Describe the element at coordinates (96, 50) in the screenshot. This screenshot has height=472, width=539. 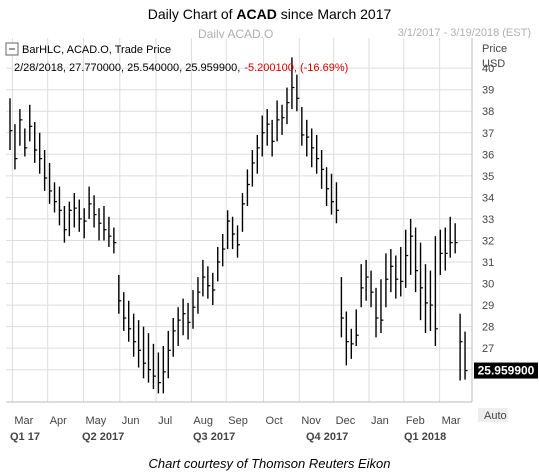
I see `legend-series-label: BarHLC, ACAD.O, Trade Price` at that location.